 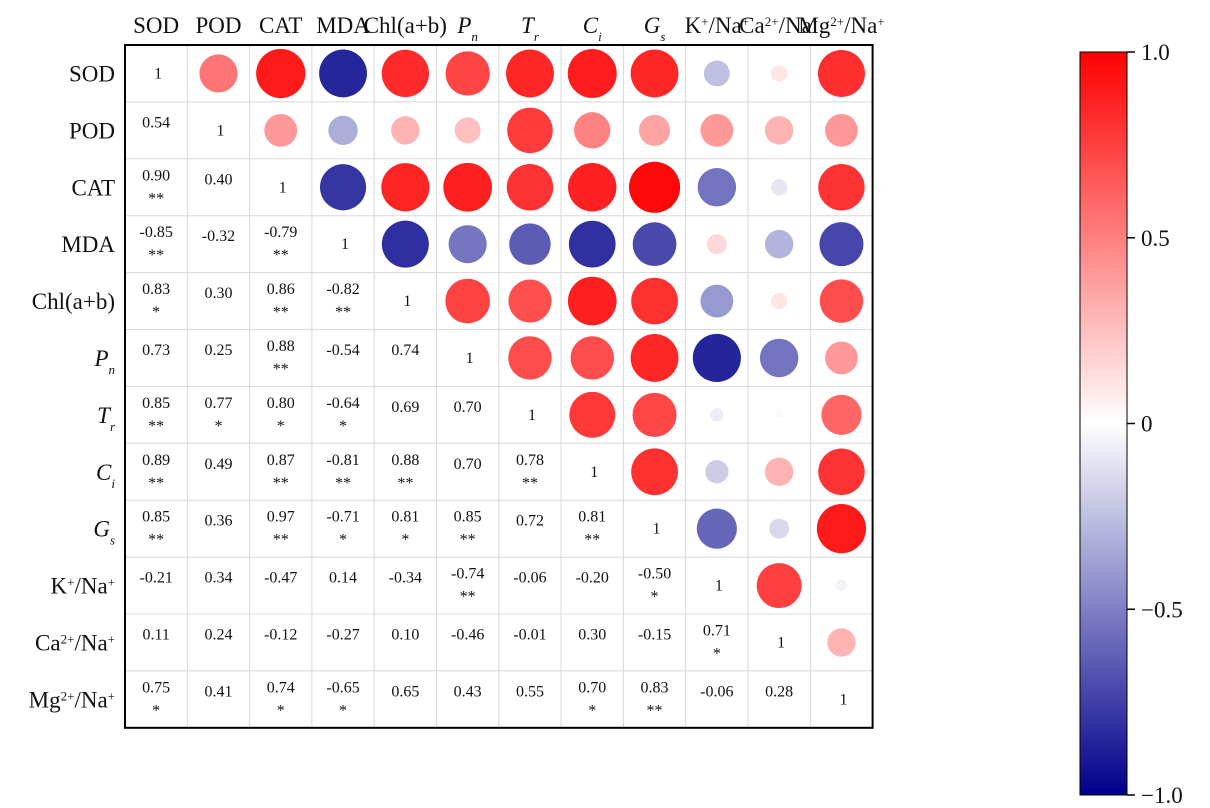 I want to click on correlation-value: 0.49, so click(x=218, y=464).